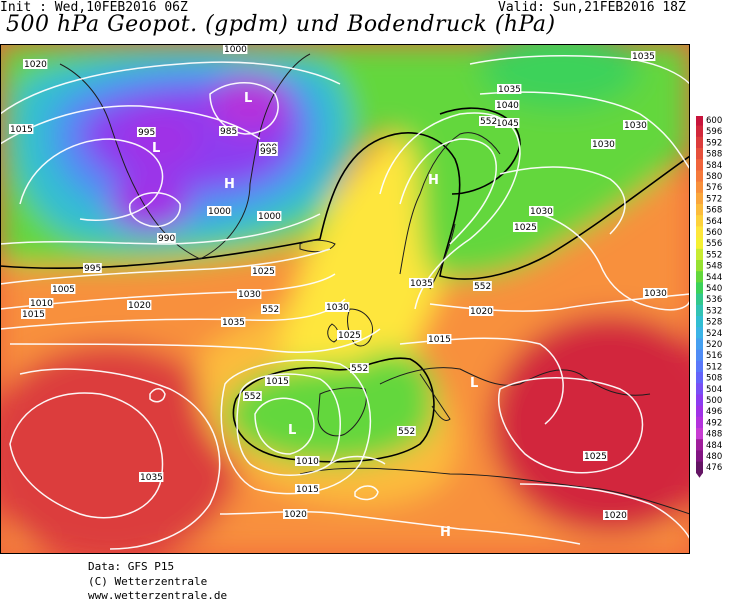 Image resolution: width=732 pixels, height=602 pixels. What do you see at coordinates (714, 244) in the screenshot?
I see `legend-value: 556` at bounding box center [714, 244].